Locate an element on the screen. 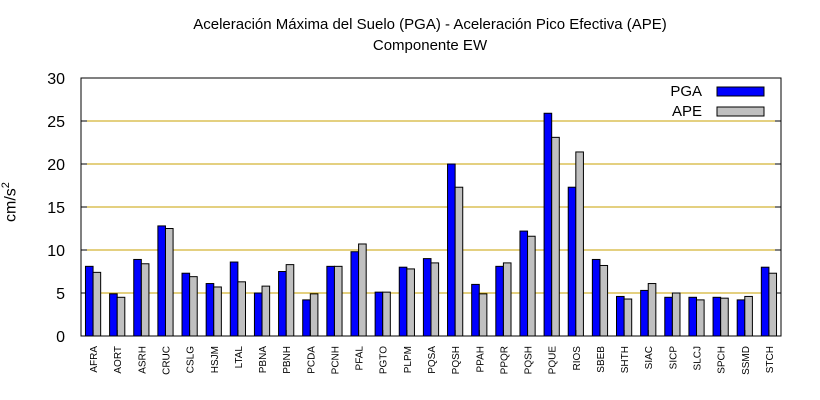 This screenshot has height=400, width=820. y-tick-label: 25 is located at coordinates (56, 122).